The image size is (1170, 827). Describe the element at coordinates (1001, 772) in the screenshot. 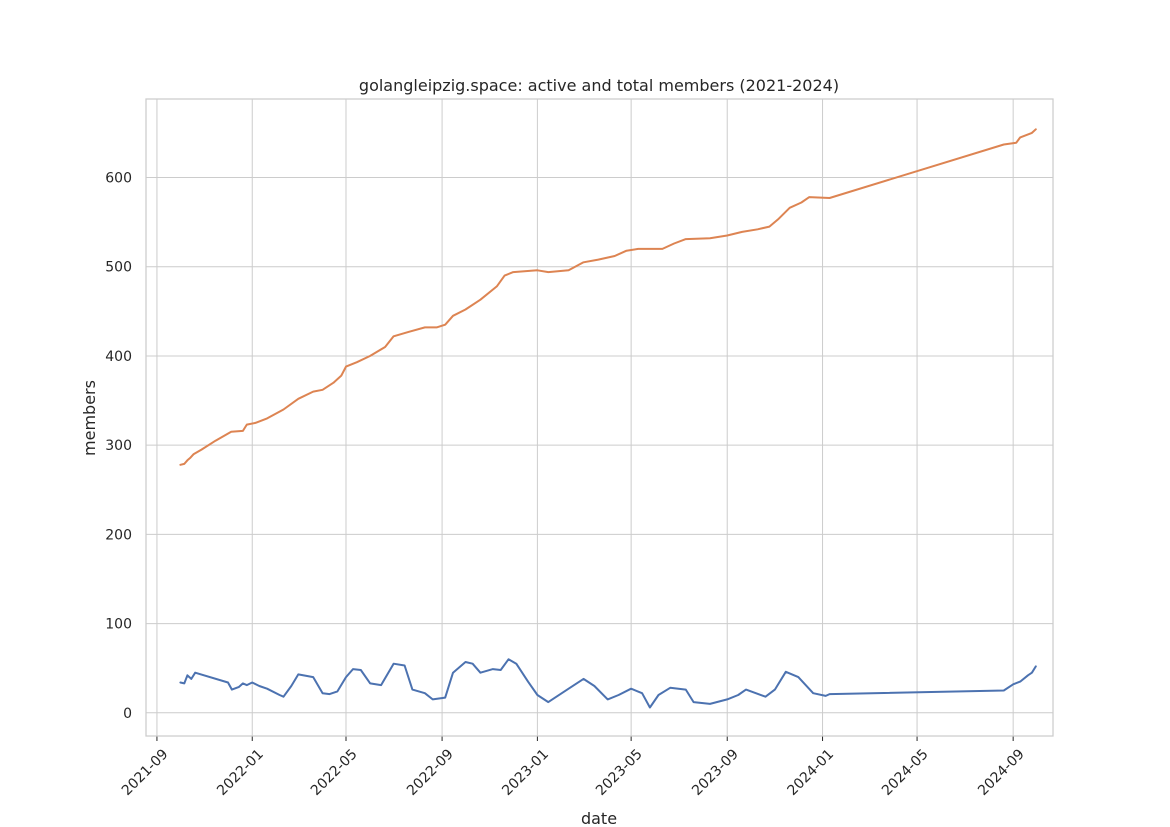

I see `x-tick-label: 2024-09` at that location.